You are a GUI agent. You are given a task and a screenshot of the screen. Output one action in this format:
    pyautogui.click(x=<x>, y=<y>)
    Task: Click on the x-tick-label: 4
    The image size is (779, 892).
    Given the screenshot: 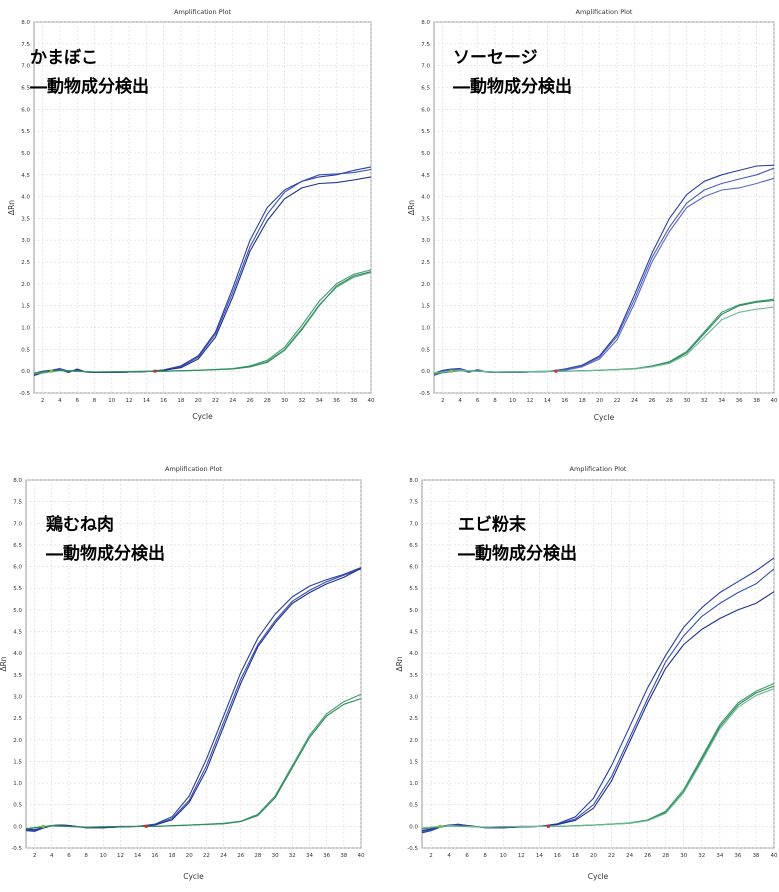 What is the action you would take?
    pyautogui.click(x=52, y=856)
    